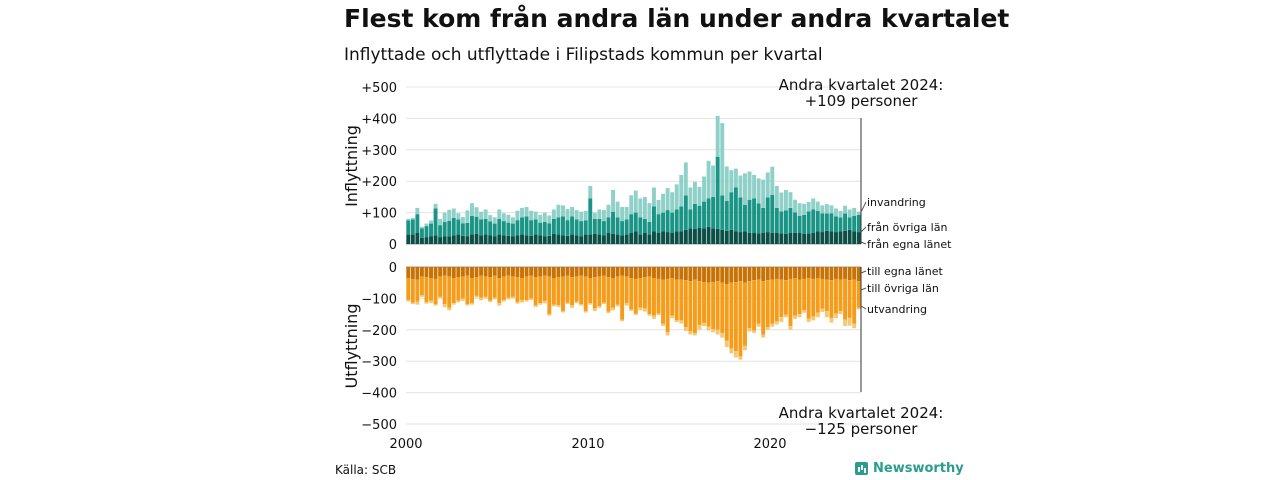 The width and height of the screenshot is (1280, 480). What do you see at coordinates (405, 444) in the screenshot?
I see `x-tick-label: 2000` at bounding box center [405, 444].